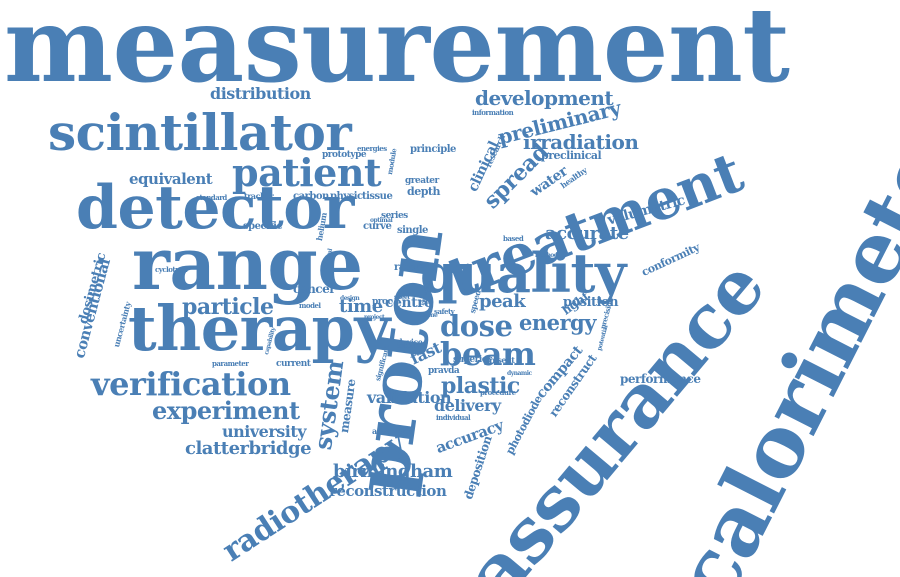  What do you see at coordinates (407, 346) in the screenshot?
I see `word-output: output` at bounding box center [407, 346].